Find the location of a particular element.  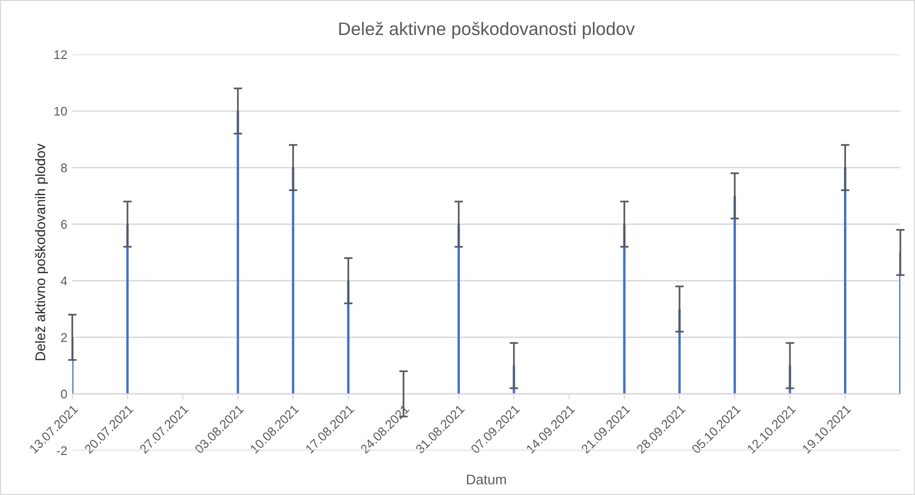

y-tick-label: 6 is located at coordinates (64, 224).